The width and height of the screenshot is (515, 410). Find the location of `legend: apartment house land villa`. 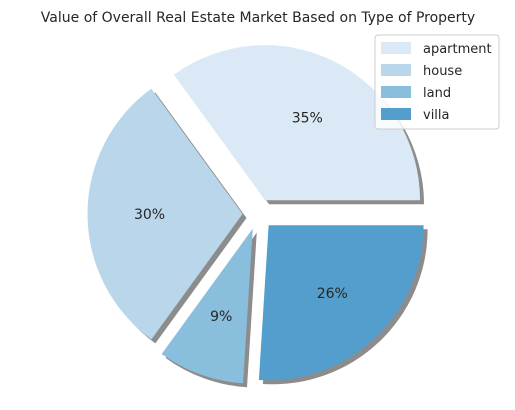

legend: apartment house land villa is located at coordinates (437, 82).